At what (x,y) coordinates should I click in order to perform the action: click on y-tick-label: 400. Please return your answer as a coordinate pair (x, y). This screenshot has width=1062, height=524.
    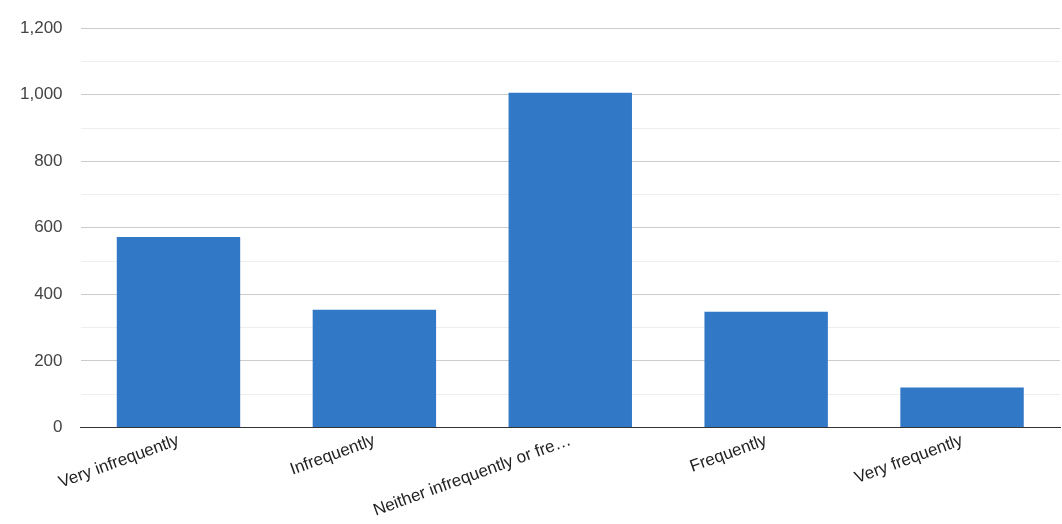
    Looking at the image, I should click on (48, 294).